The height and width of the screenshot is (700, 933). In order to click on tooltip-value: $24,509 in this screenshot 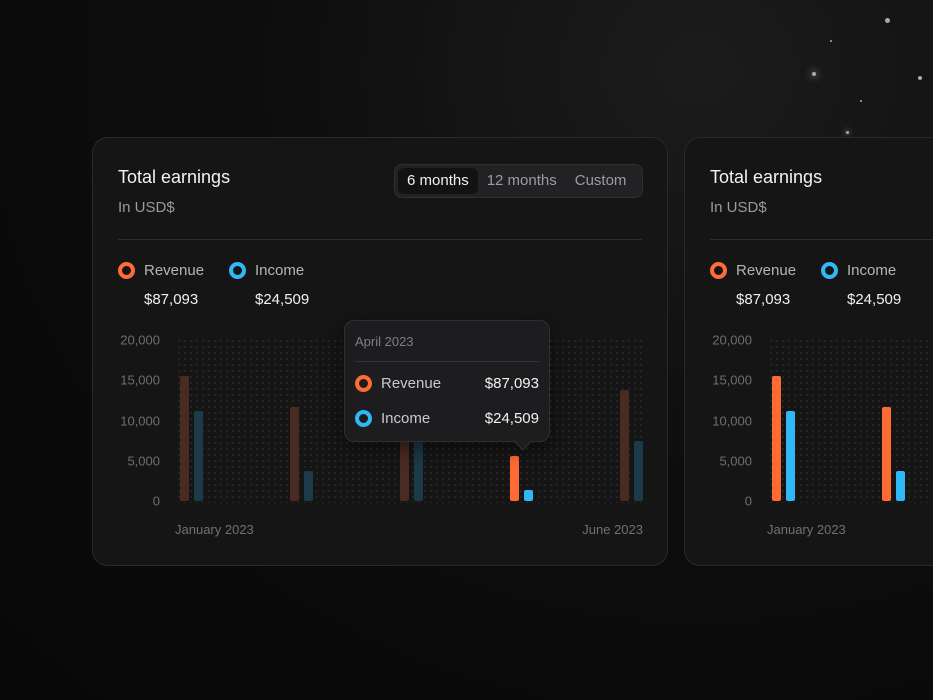, I will do `click(511, 418)`.